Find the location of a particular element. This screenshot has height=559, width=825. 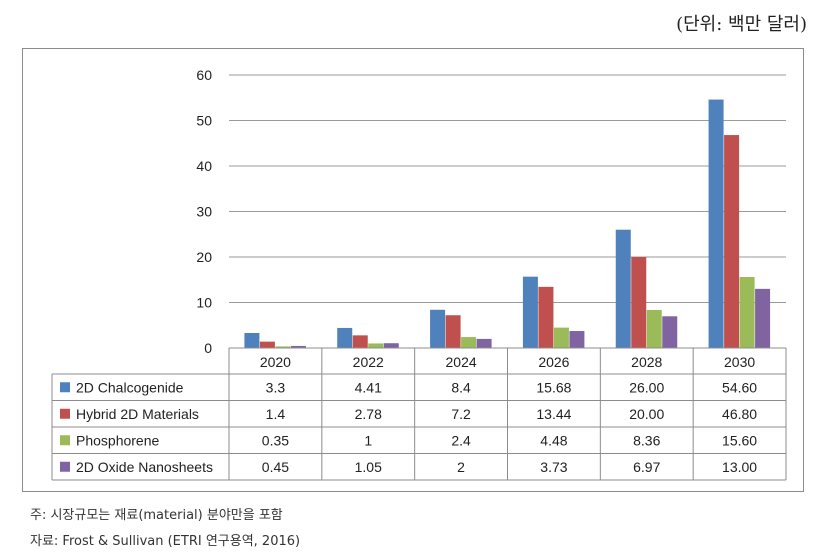

data-label: 13.44 is located at coordinates (553, 414).